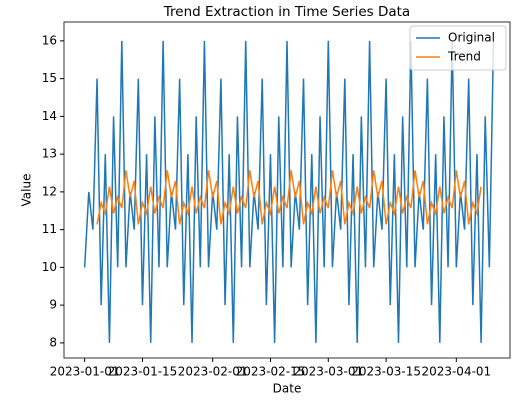  Describe the element at coordinates (456, 372) in the screenshot. I see `x-tick-label: 2023-04-01` at that location.